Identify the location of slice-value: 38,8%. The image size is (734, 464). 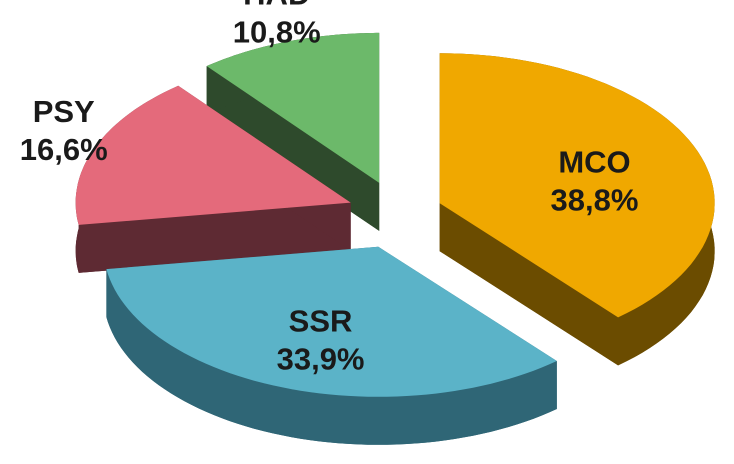
(595, 199).